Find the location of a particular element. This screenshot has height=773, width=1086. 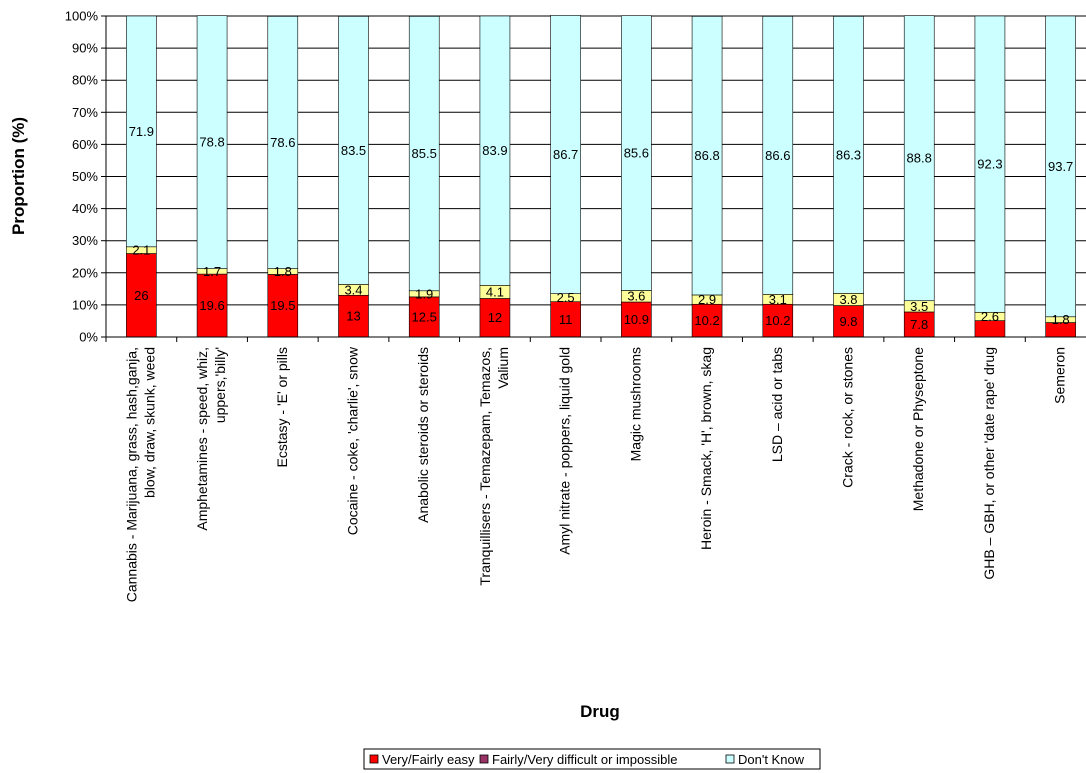

x-tick-label: Tranquillisers - Temazepam, Temazos, is located at coordinates (485, 466).